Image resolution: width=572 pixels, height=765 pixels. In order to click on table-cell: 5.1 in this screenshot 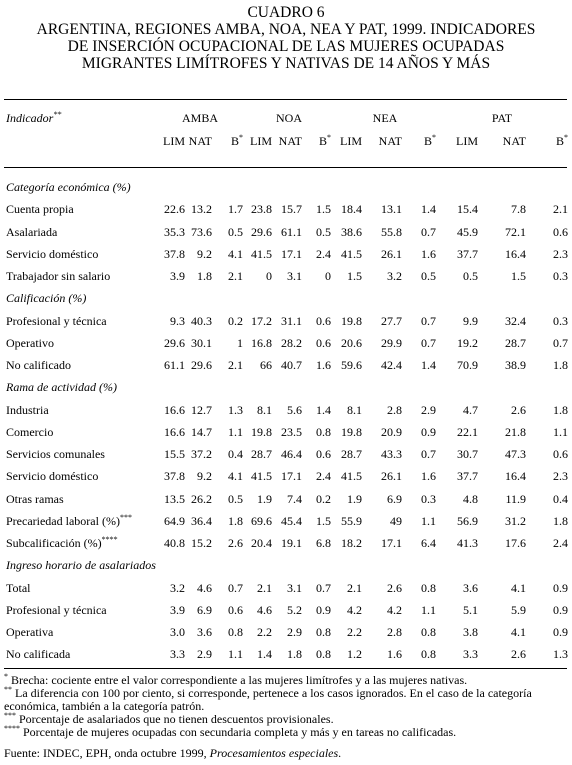, I will do `click(470, 609)`.